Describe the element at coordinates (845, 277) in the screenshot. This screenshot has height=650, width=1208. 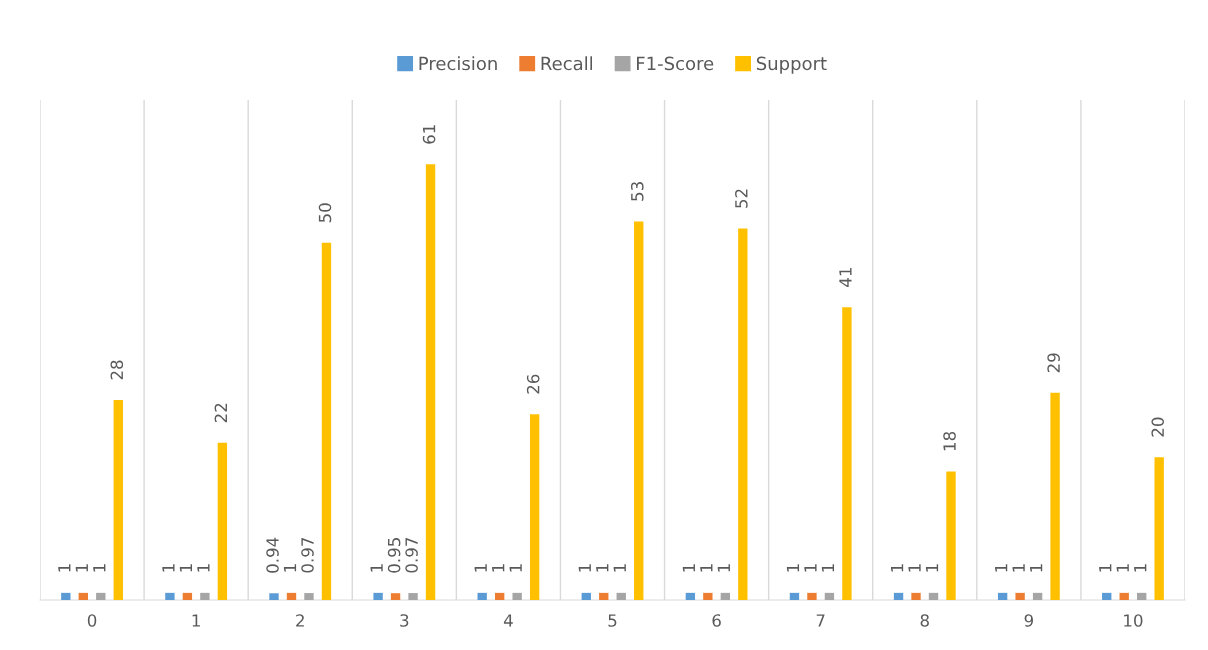
I see `data-label: 41` at that location.